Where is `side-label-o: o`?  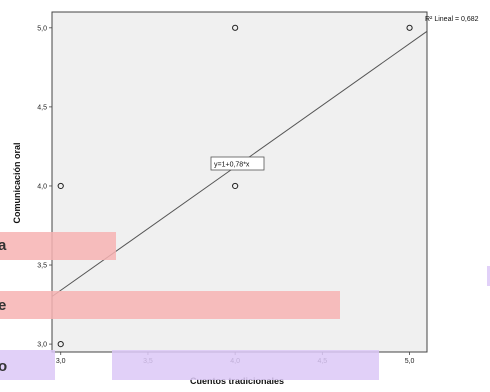 side-label-o: o is located at coordinates (3, 366).